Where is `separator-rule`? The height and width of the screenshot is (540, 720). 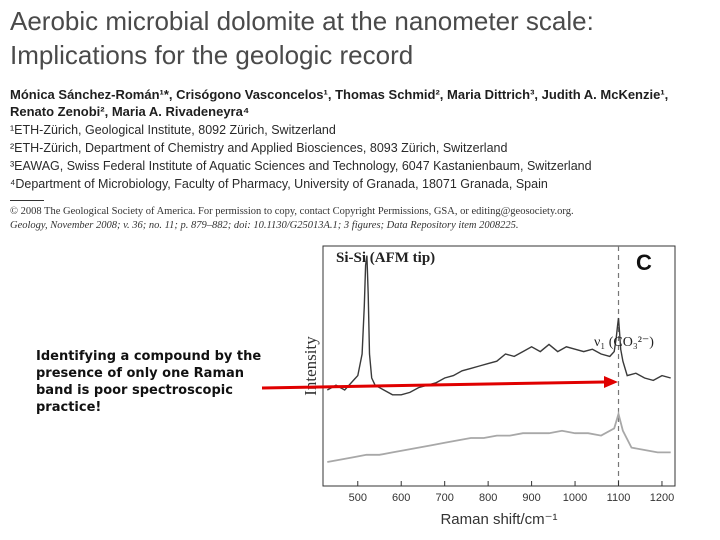
separator-rule is located at coordinates (27, 200).